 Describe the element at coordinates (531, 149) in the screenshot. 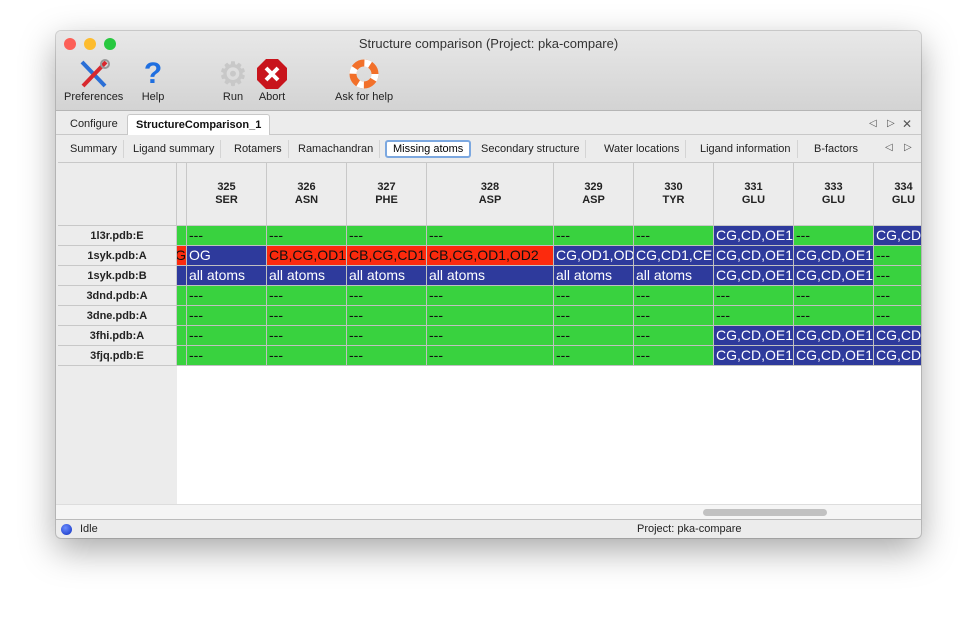

I see `subtab-secondary-structure: Secondary structure` at that location.